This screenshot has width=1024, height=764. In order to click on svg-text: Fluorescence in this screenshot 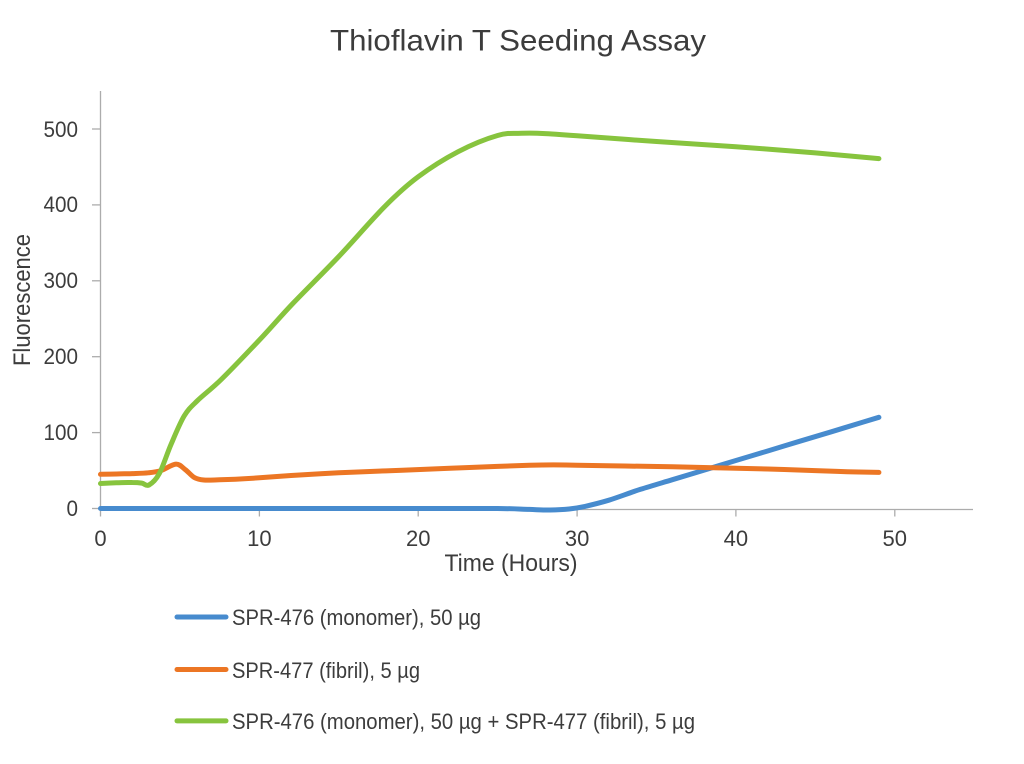, I will do `click(22, 300)`.